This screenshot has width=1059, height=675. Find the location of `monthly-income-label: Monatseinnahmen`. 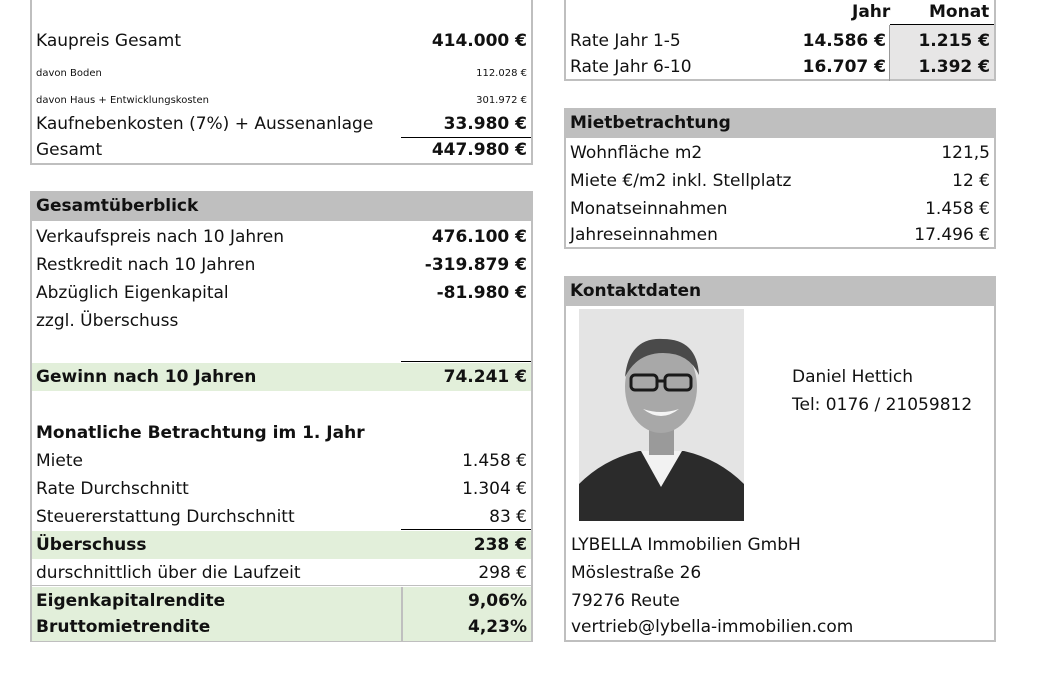

monthly-income-label: Monatseinnahmen is located at coordinates (649, 209).